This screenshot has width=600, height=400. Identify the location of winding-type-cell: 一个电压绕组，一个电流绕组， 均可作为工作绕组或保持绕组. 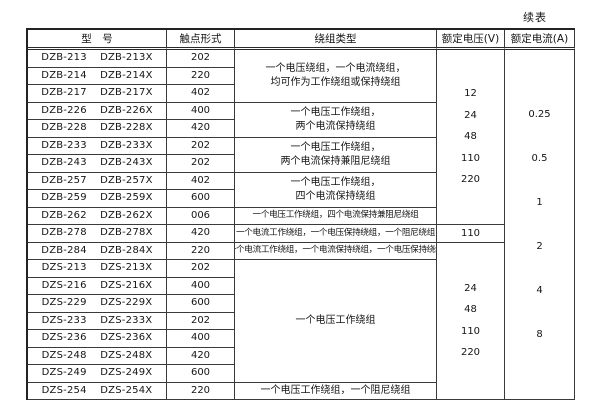
(336, 76).